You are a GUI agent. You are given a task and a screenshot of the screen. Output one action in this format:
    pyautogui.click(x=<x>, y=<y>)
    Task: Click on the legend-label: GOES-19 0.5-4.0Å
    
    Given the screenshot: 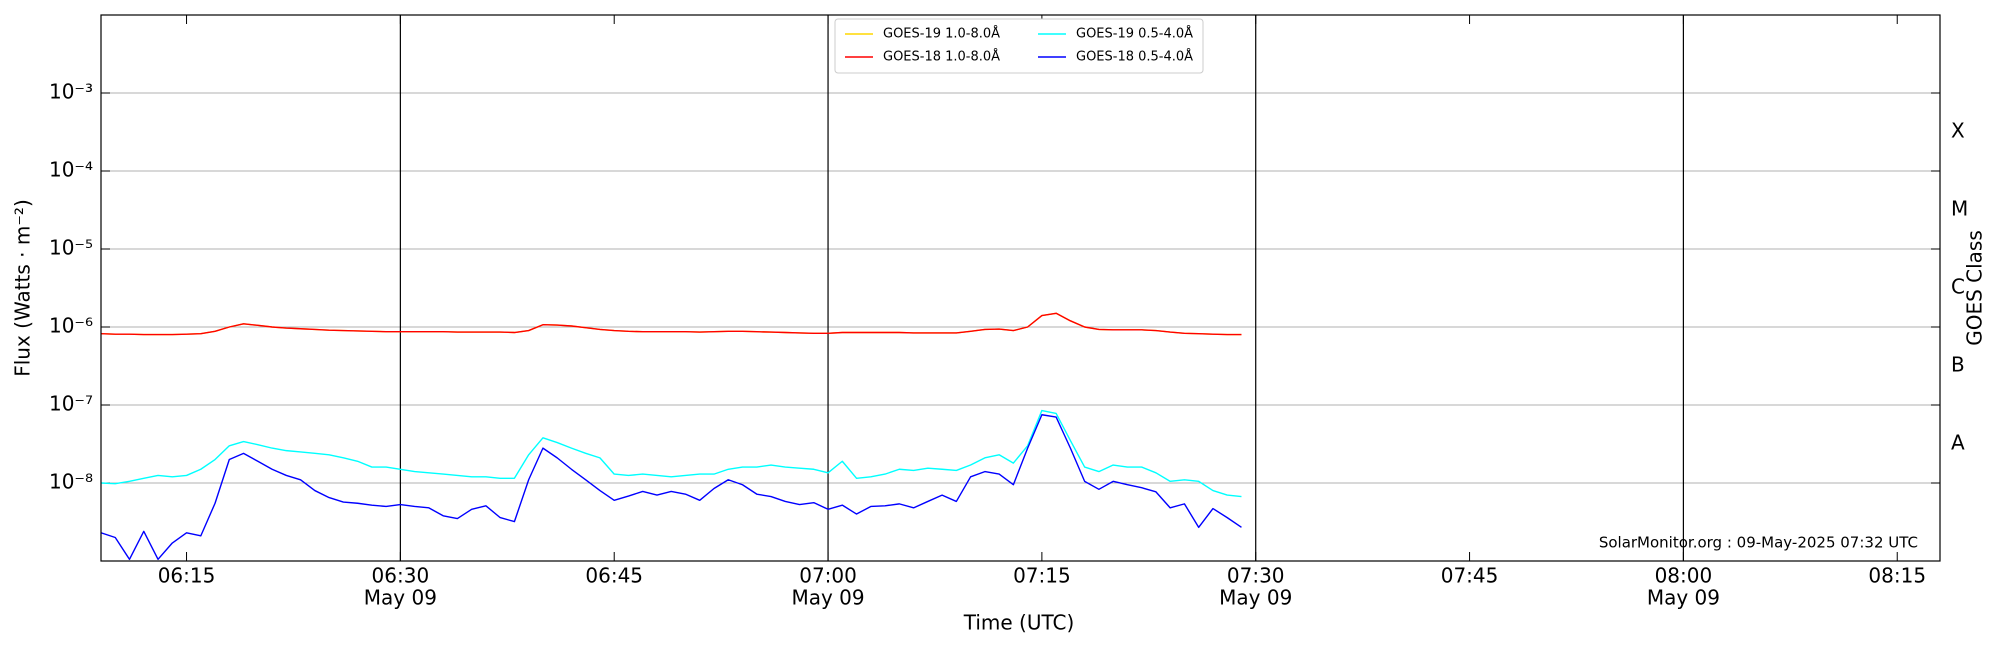 What is the action you would take?
    pyautogui.click(x=1134, y=34)
    